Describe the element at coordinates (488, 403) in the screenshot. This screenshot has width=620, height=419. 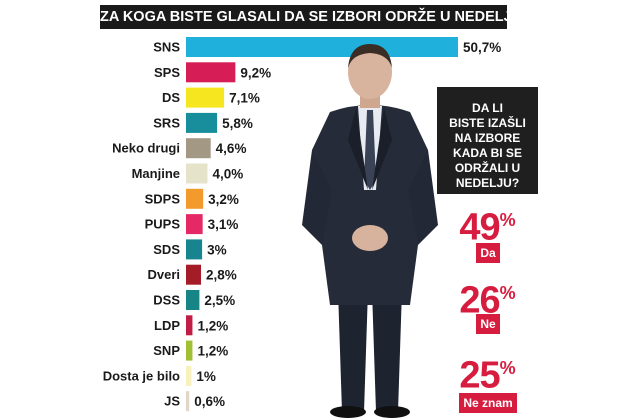
I see `answer-dont-know-label: Ne znam` at that location.